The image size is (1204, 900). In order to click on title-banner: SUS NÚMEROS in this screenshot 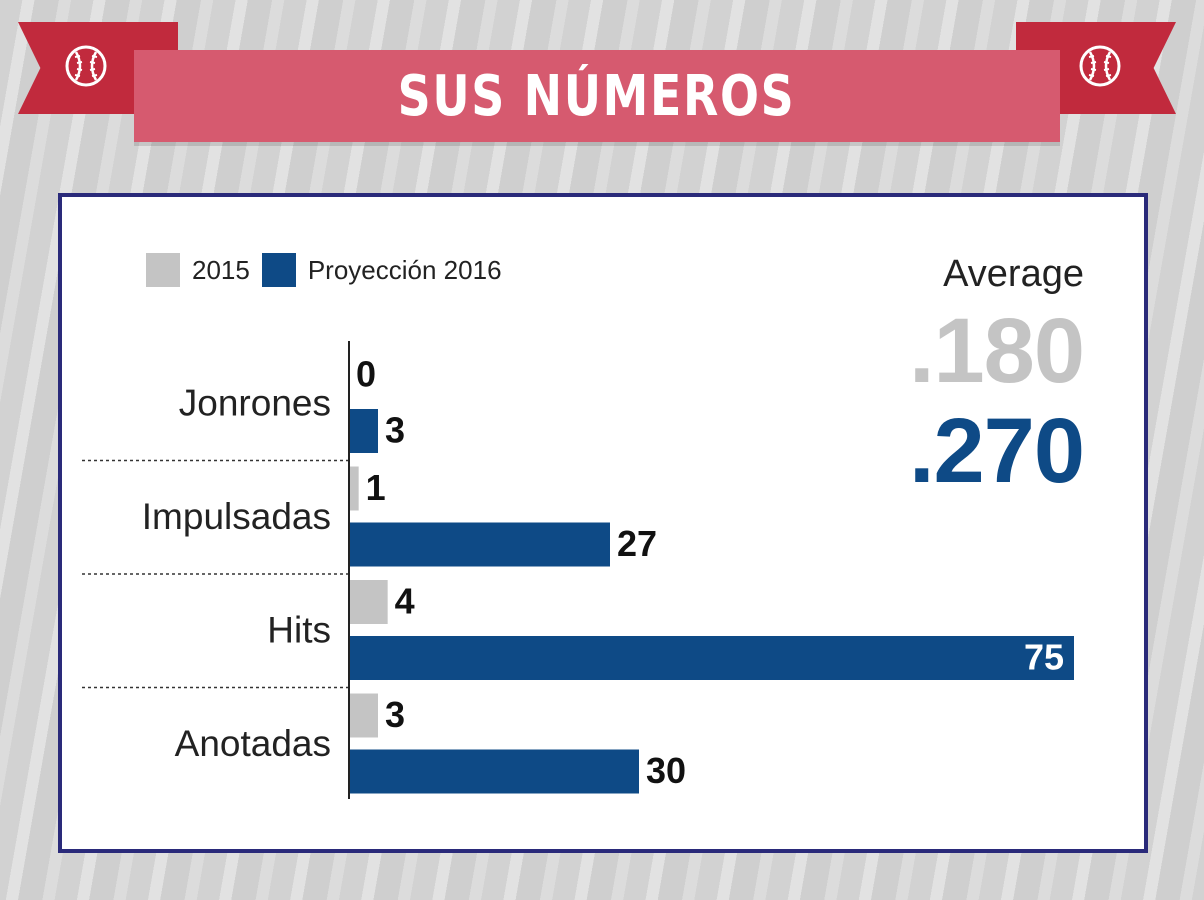, I will do `click(597, 96)`.